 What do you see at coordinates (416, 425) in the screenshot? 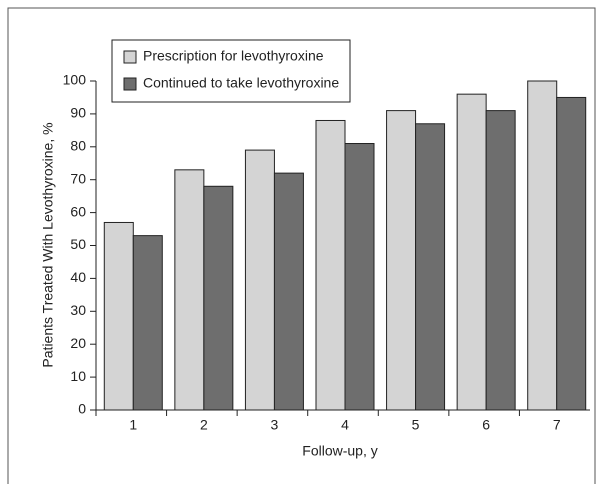
I see `x-tick-label: 5` at bounding box center [416, 425].